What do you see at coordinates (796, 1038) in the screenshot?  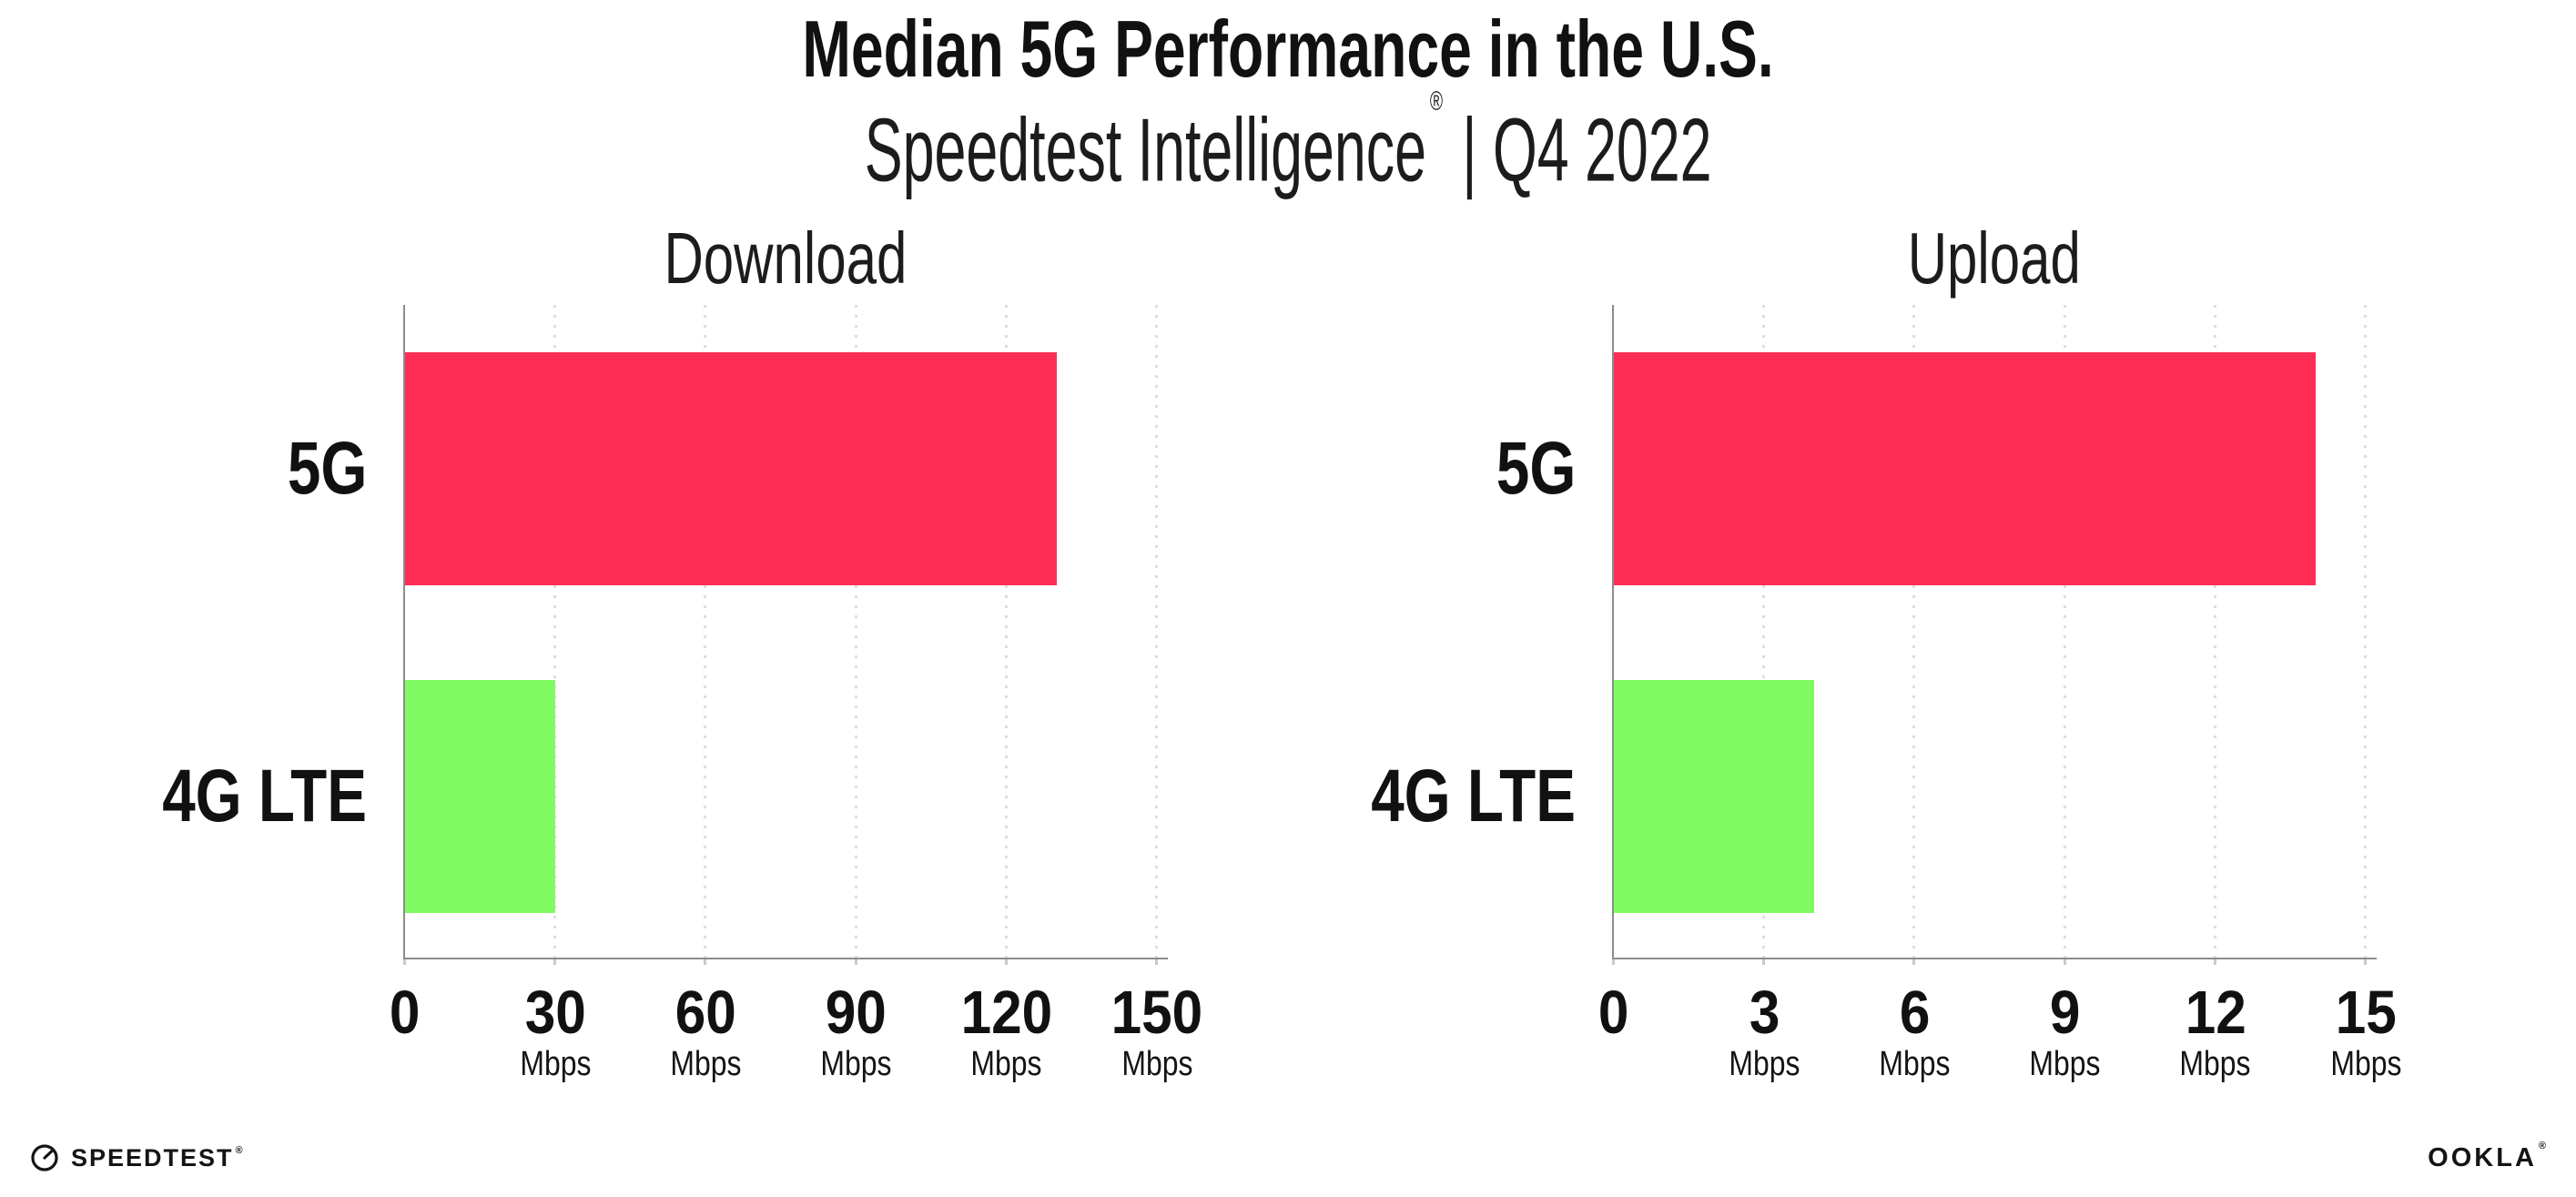 I see `download-x-axis: 0 30 Mbps 60 Mbps 90 Mbps 120 Mbps 150 Mbps` at bounding box center [796, 1038].